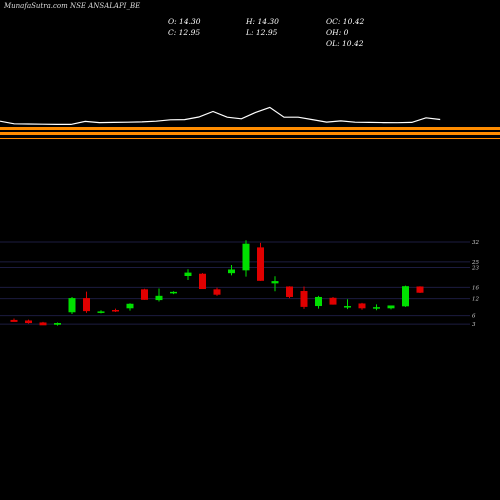 This screenshot has width=500, height=500. I want to click on indicator-line, so click(220, 116).